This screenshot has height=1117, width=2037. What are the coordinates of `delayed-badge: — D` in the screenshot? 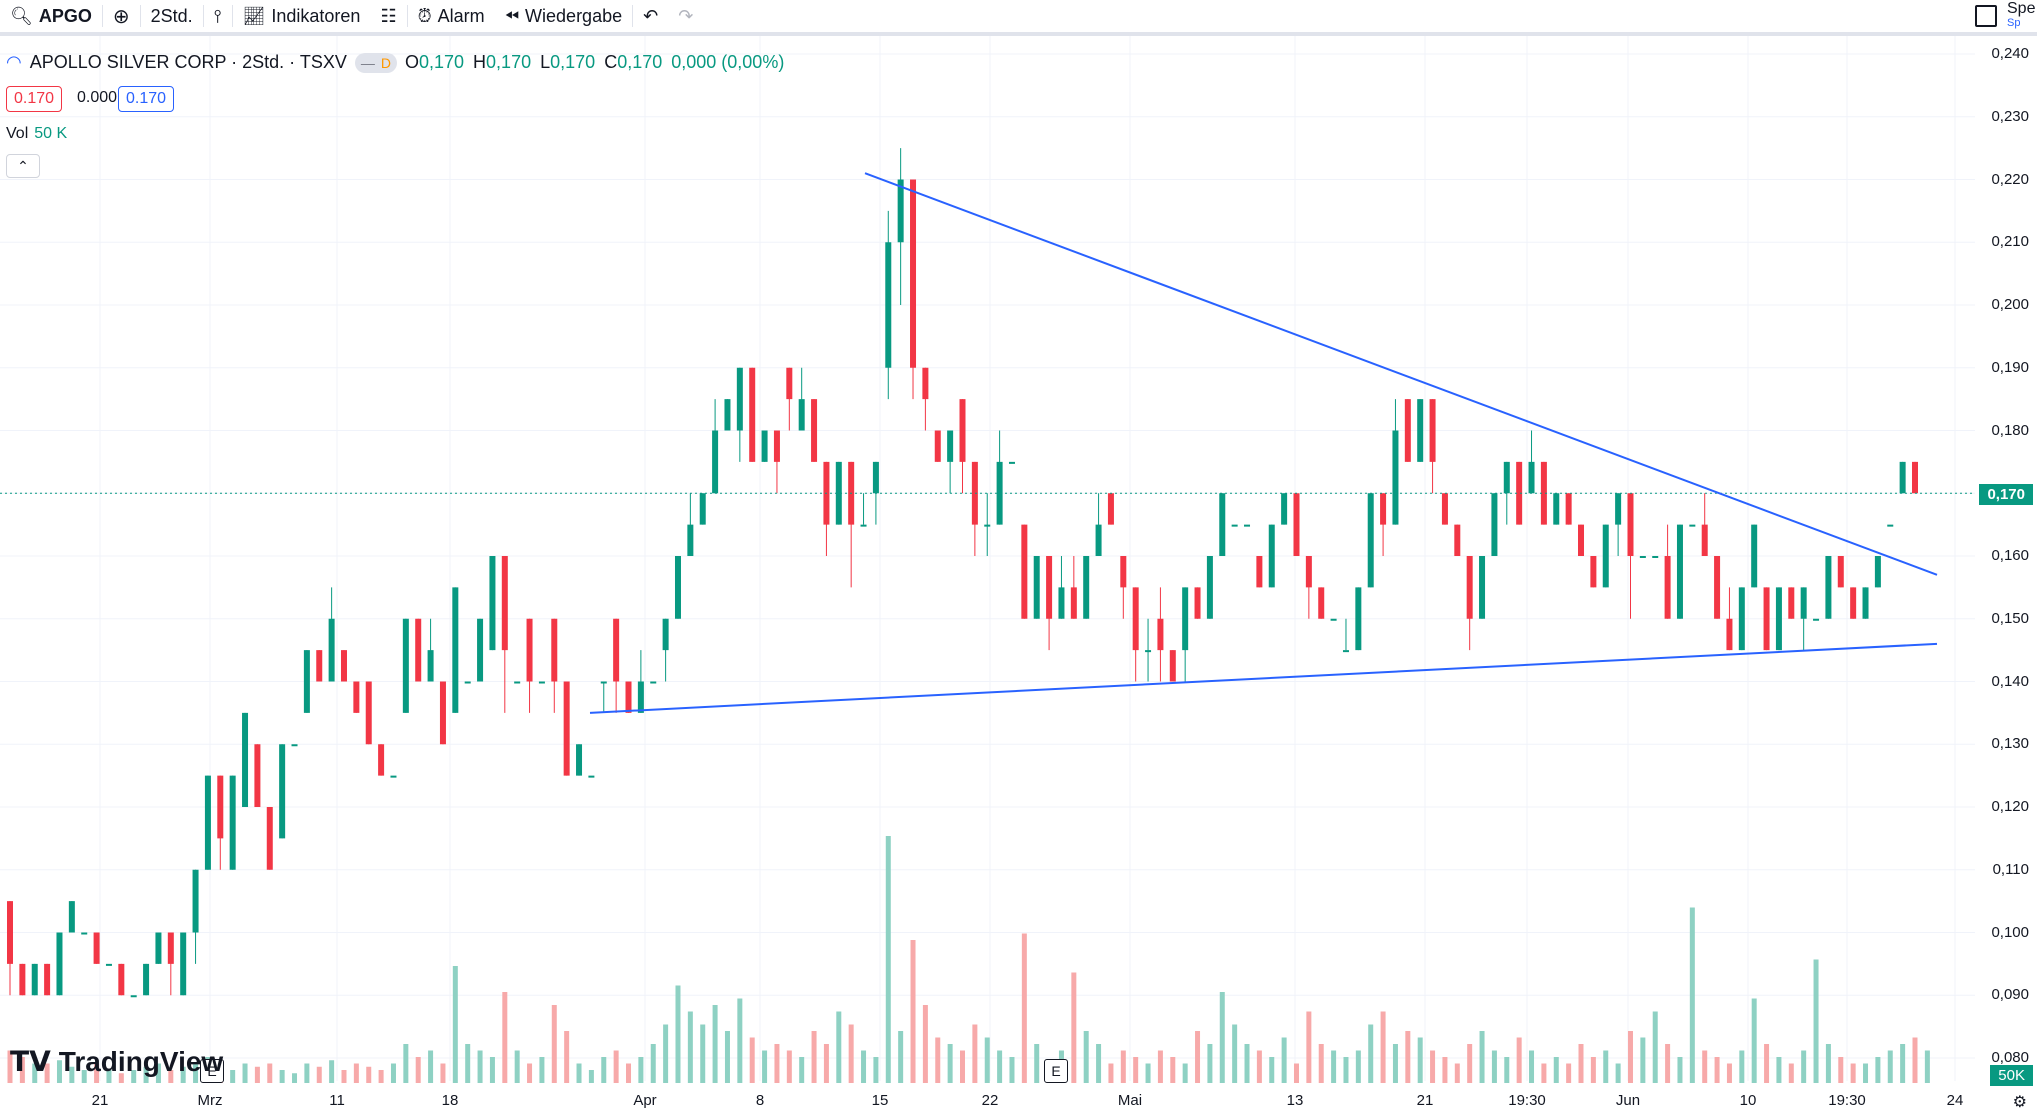 It's located at (375, 62).